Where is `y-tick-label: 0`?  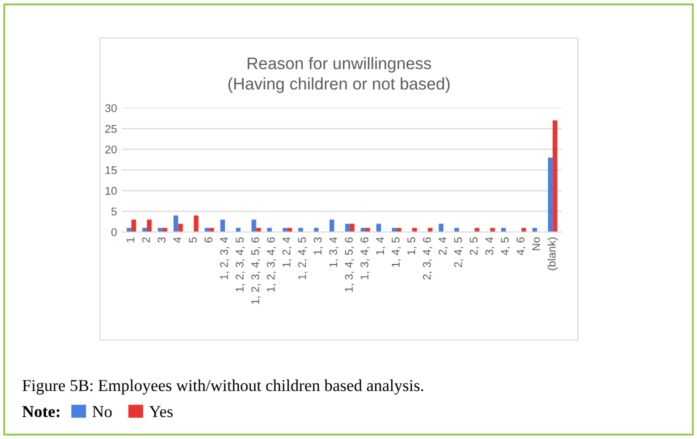
y-tick-label: 0 is located at coordinates (114, 232).